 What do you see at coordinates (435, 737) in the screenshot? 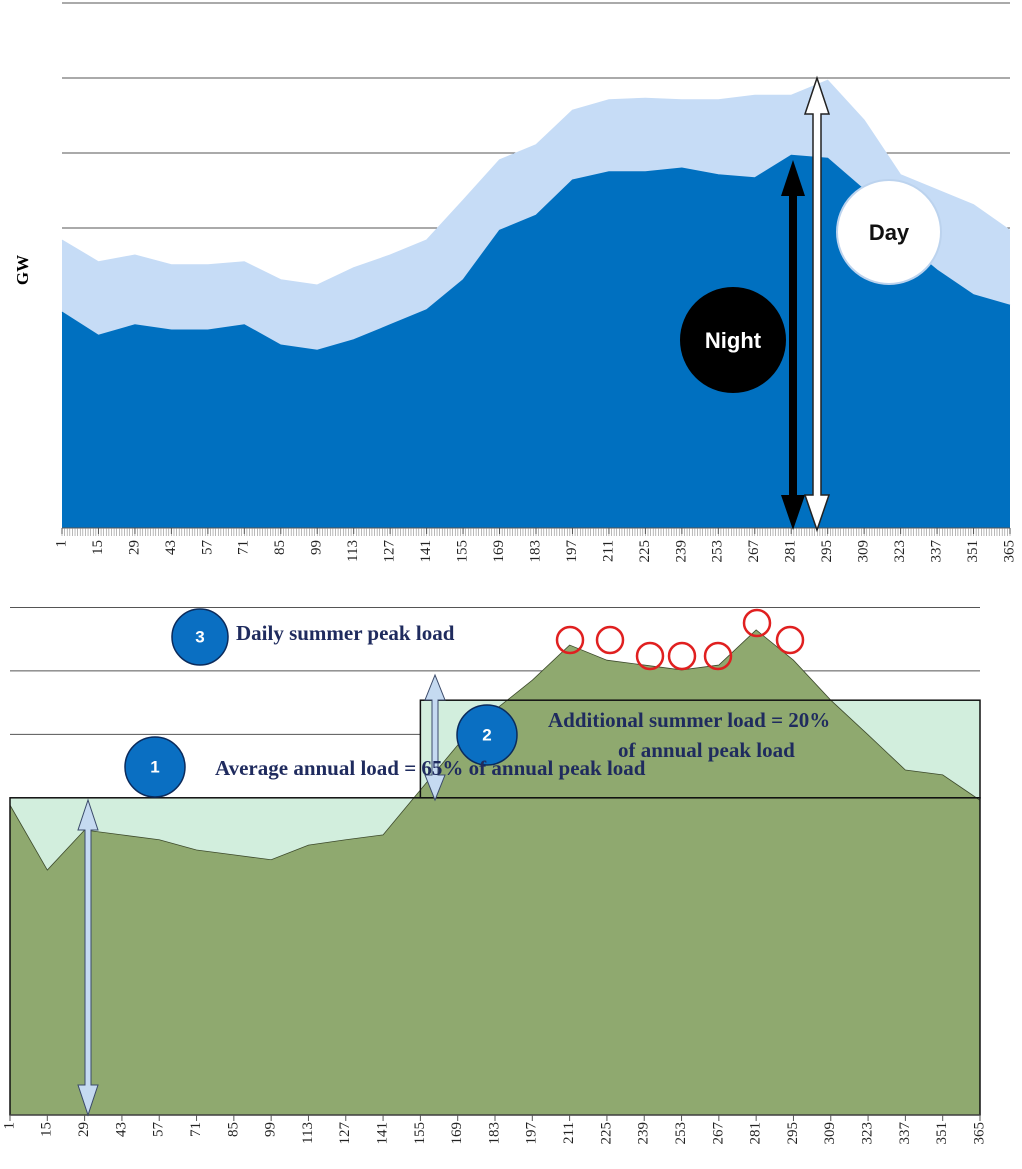
I see `summer-arrow` at bounding box center [435, 737].